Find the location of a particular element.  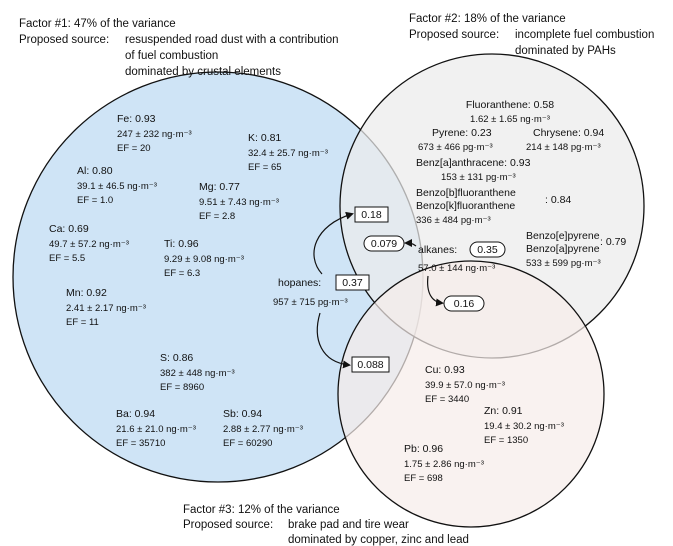

compound-name: Benzo[b]fluoranthene is located at coordinates (466, 193).